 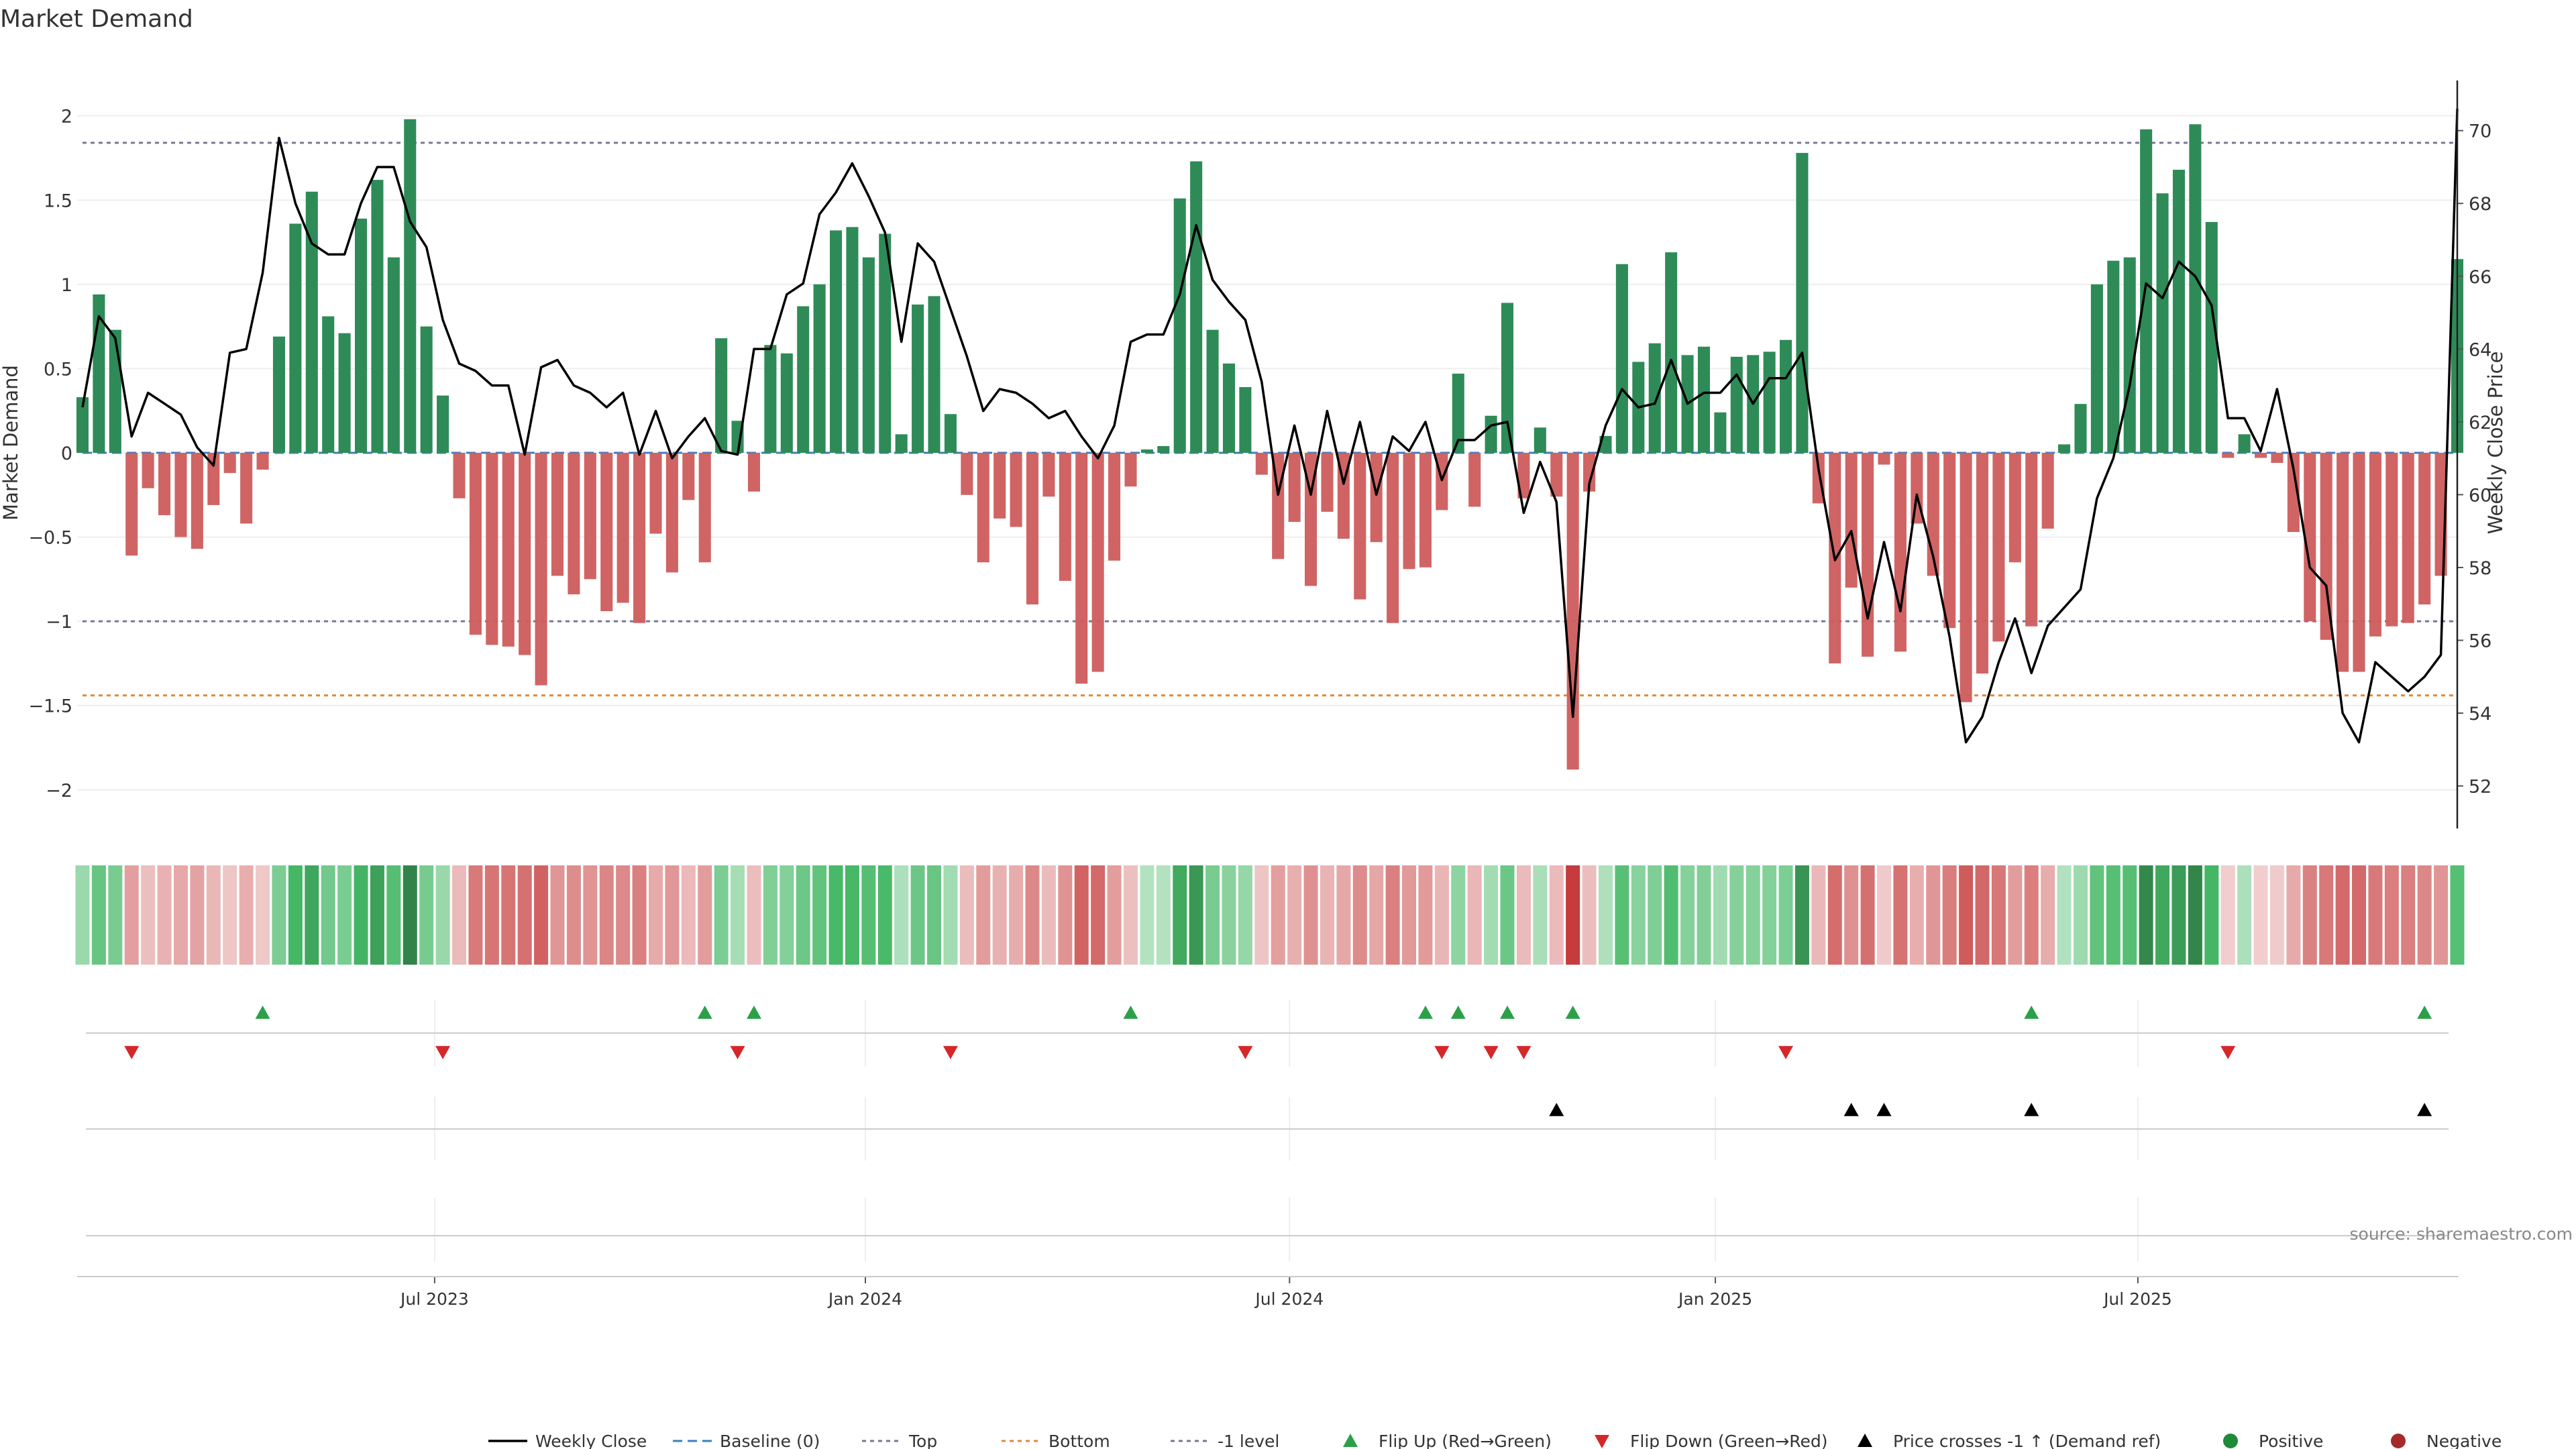 What do you see at coordinates (2446, 1440) in the screenshot?
I see `legend-item: Negative` at bounding box center [2446, 1440].